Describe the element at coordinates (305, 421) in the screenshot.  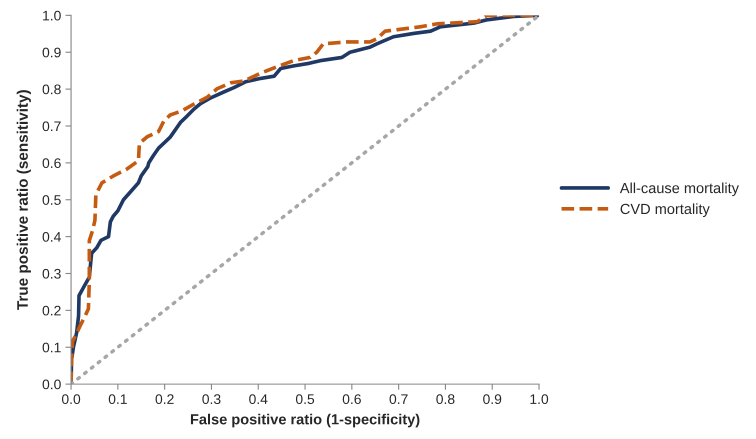
I see `x-axis-title: False positive ratio (1-specificity)` at that location.